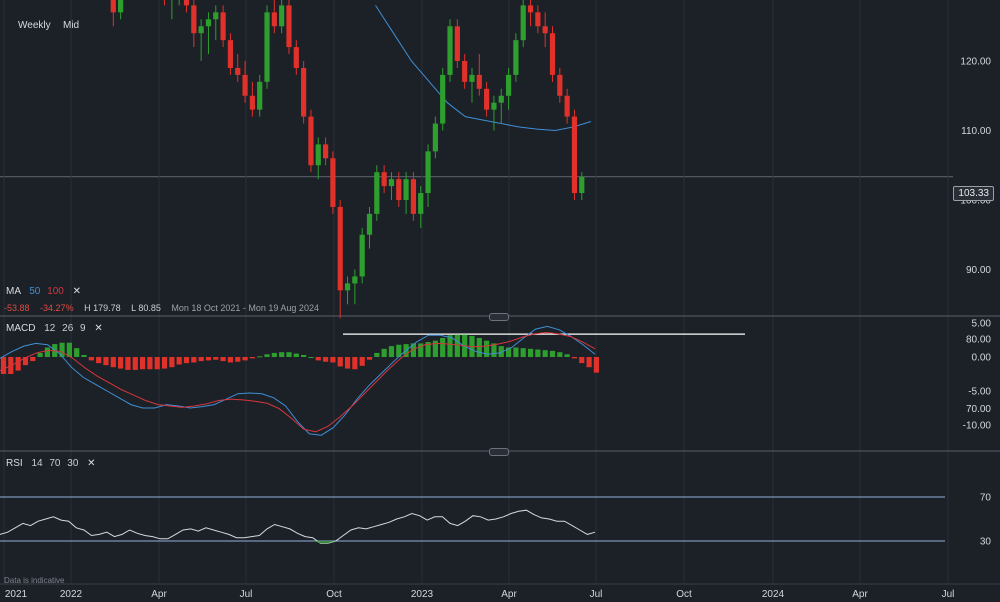 Image resolution: width=1000 pixels, height=602 pixels. What do you see at coordinates (76, 291) in the screenshot?
I see `ma-close-icon: ✕` at bounding box center [76, 291].